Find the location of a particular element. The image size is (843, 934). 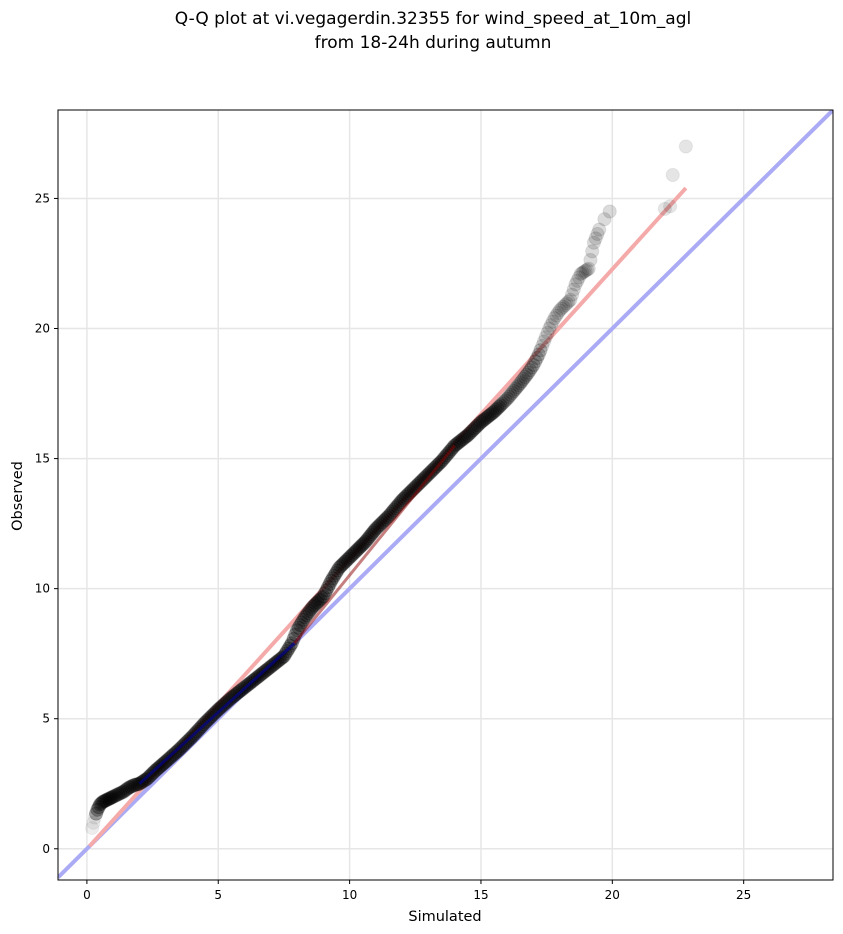

x-tick-label: 10 is located at coordinates (349, 895).